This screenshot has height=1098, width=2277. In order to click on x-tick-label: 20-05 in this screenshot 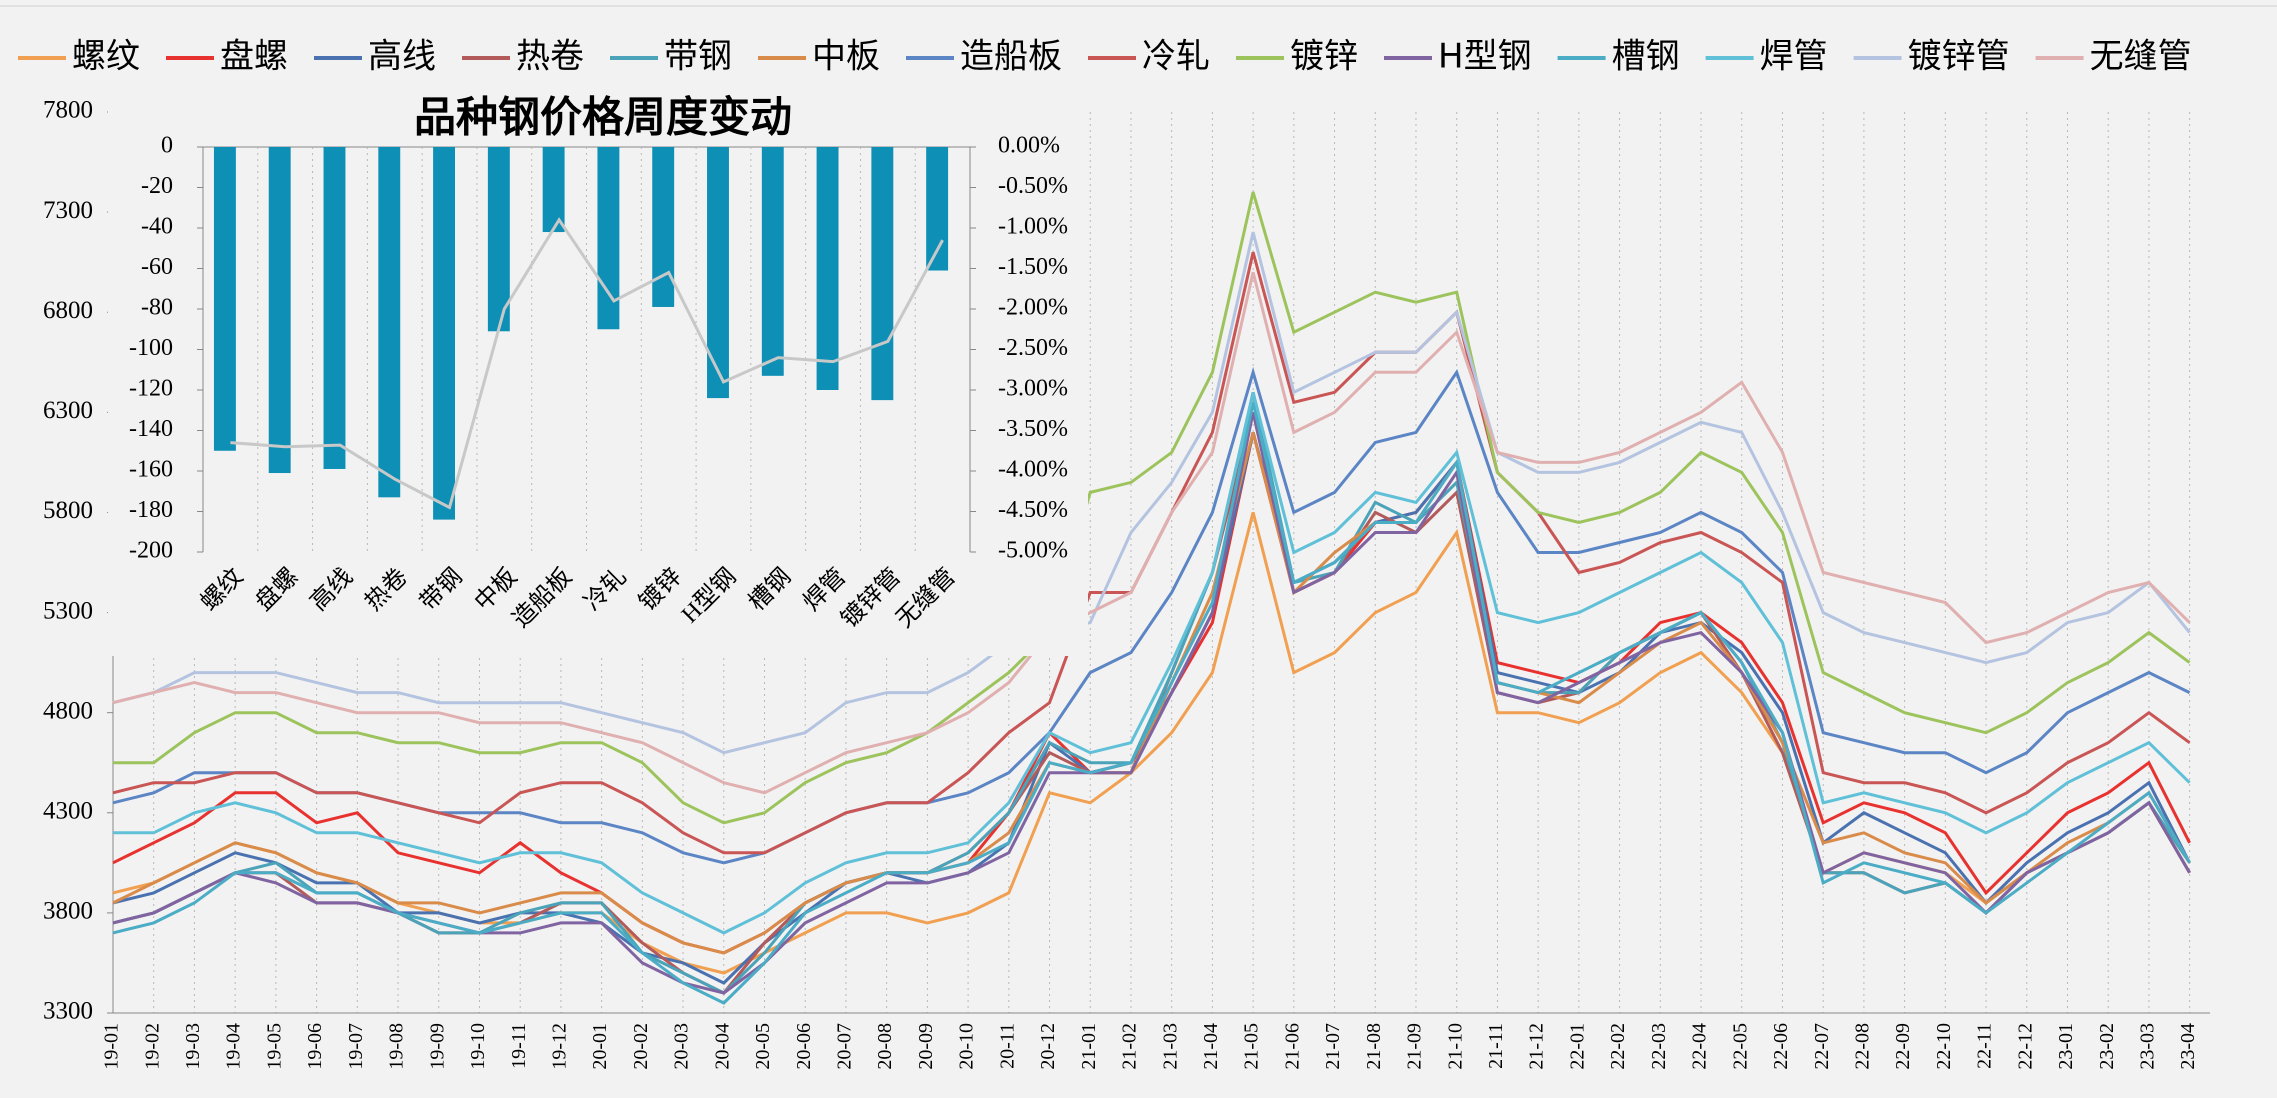, I will do `click(763, 1046)`.